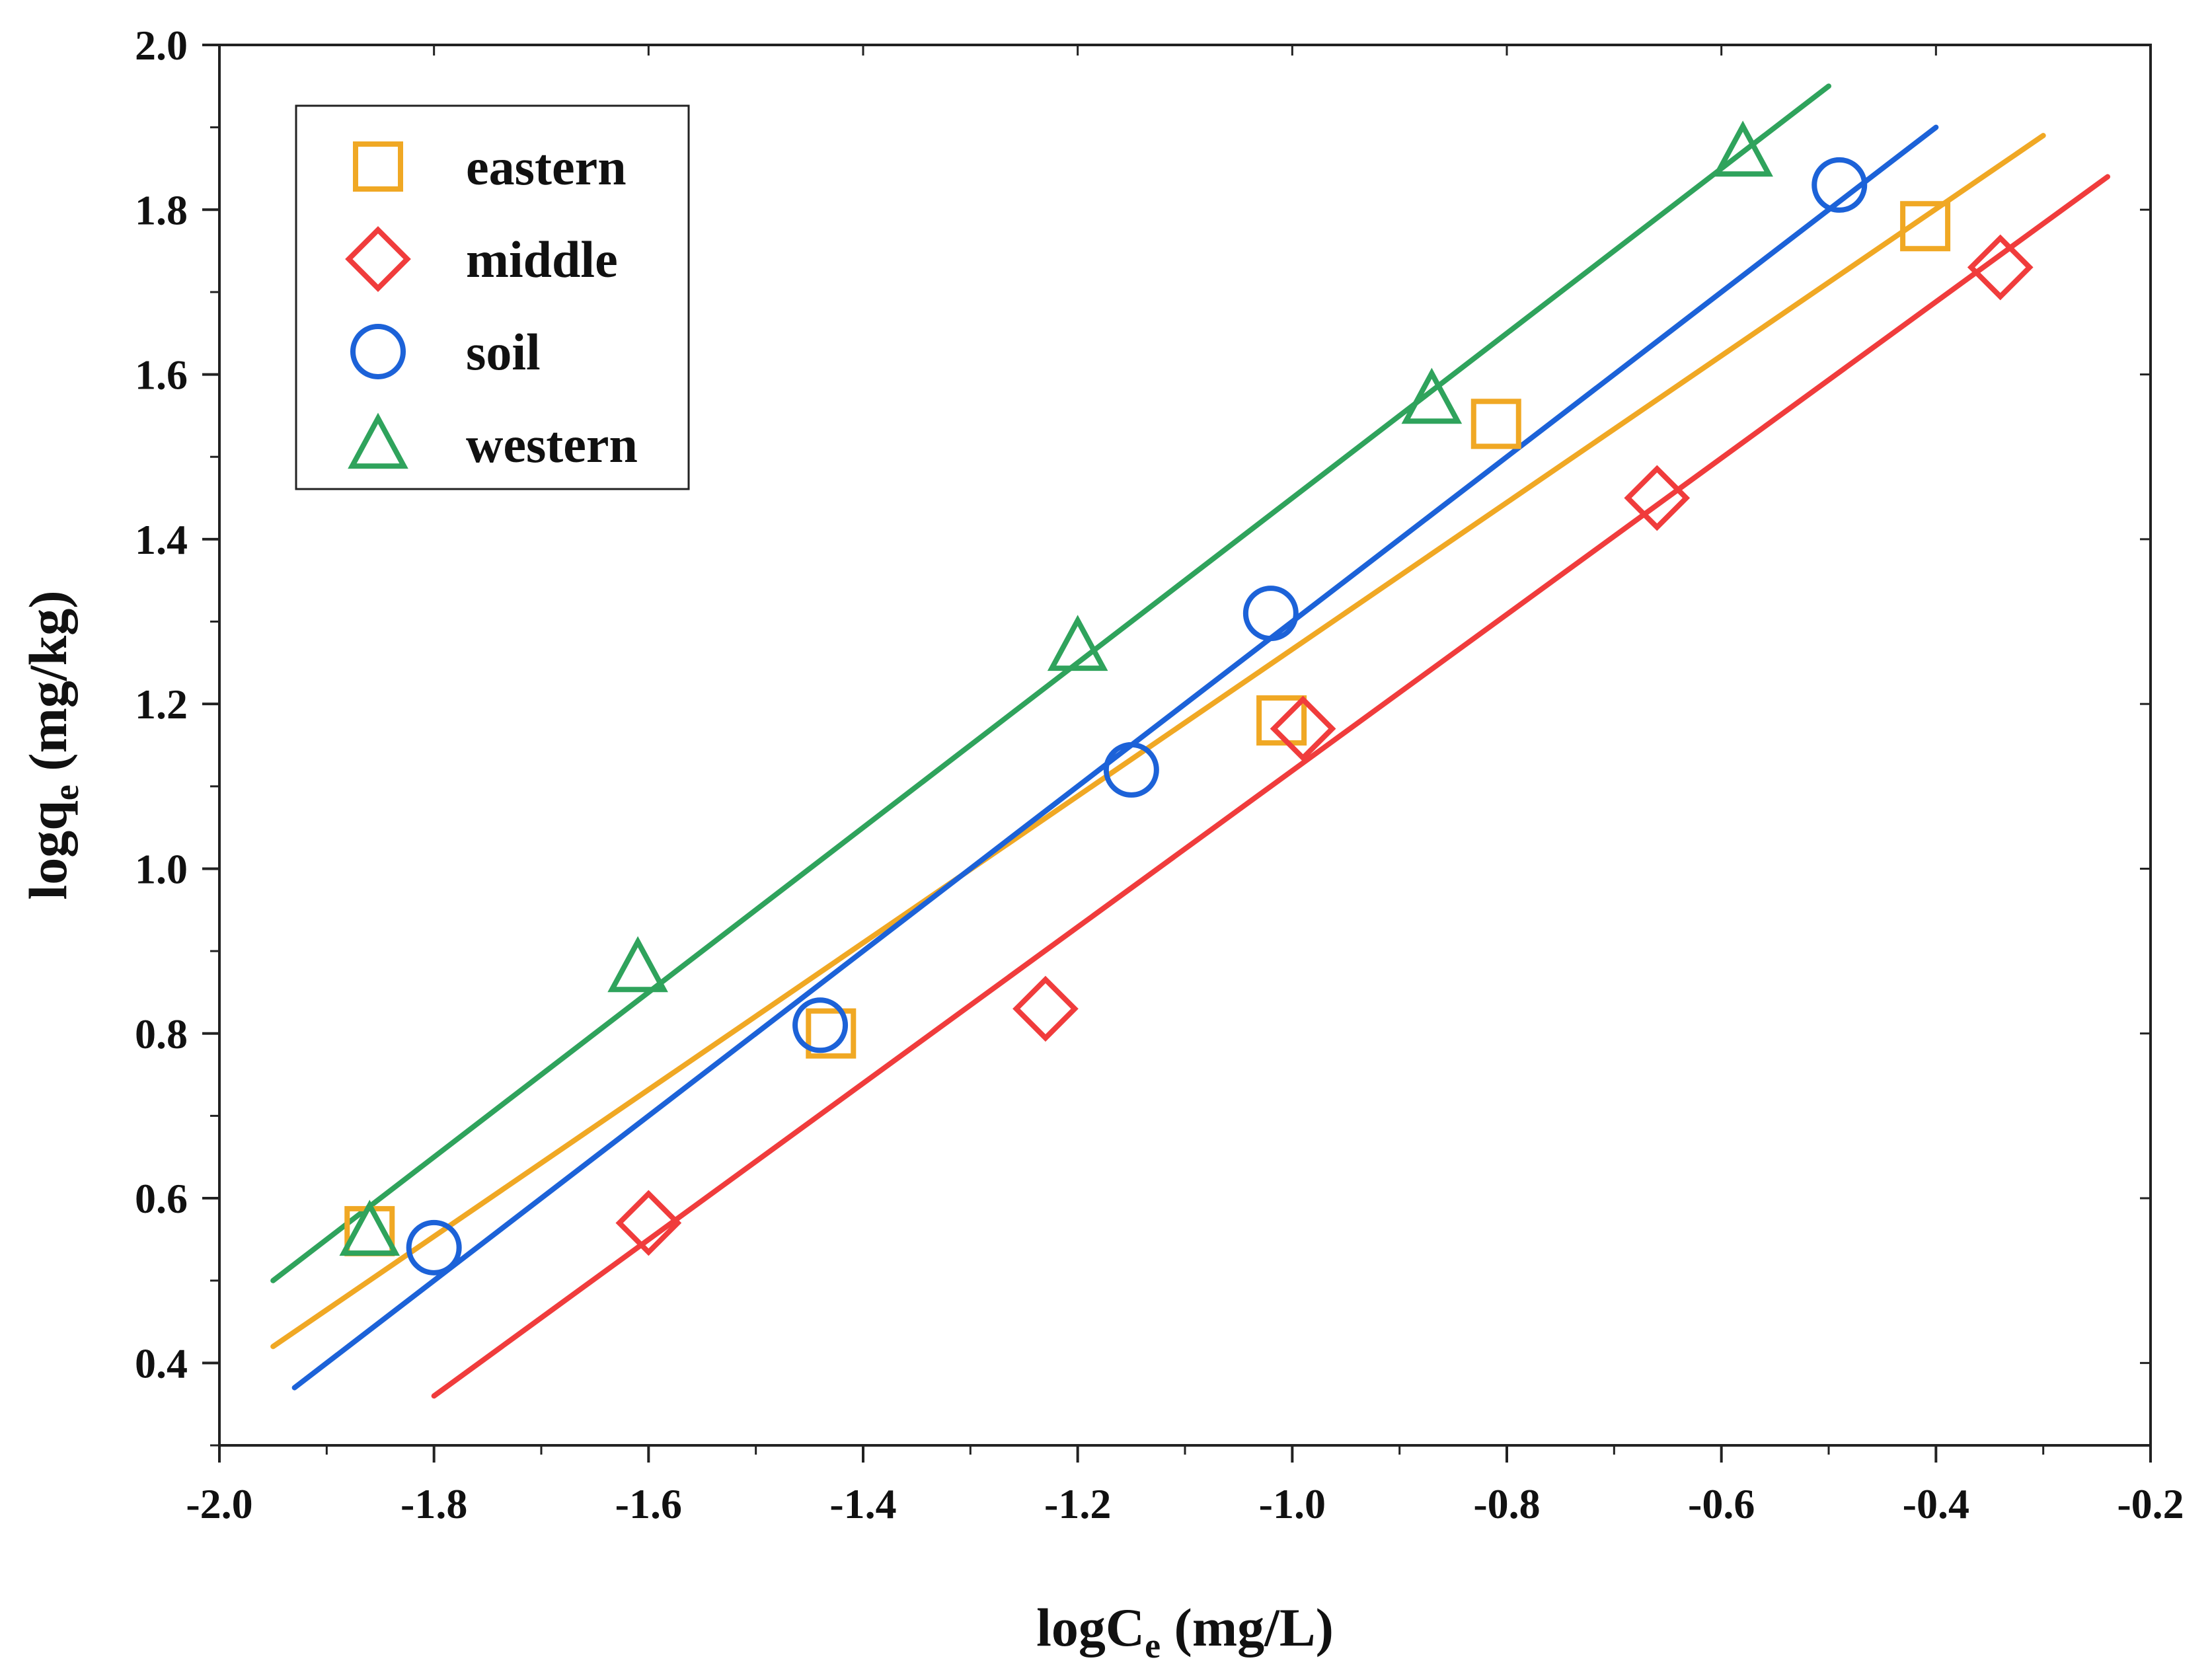 This screenshot has height=1676, width=2212. What do you see at coordinates (1721, 1503) in the screenshot?
I see `x-tick-label: -0.6` at bounding box center [1721, 1503].